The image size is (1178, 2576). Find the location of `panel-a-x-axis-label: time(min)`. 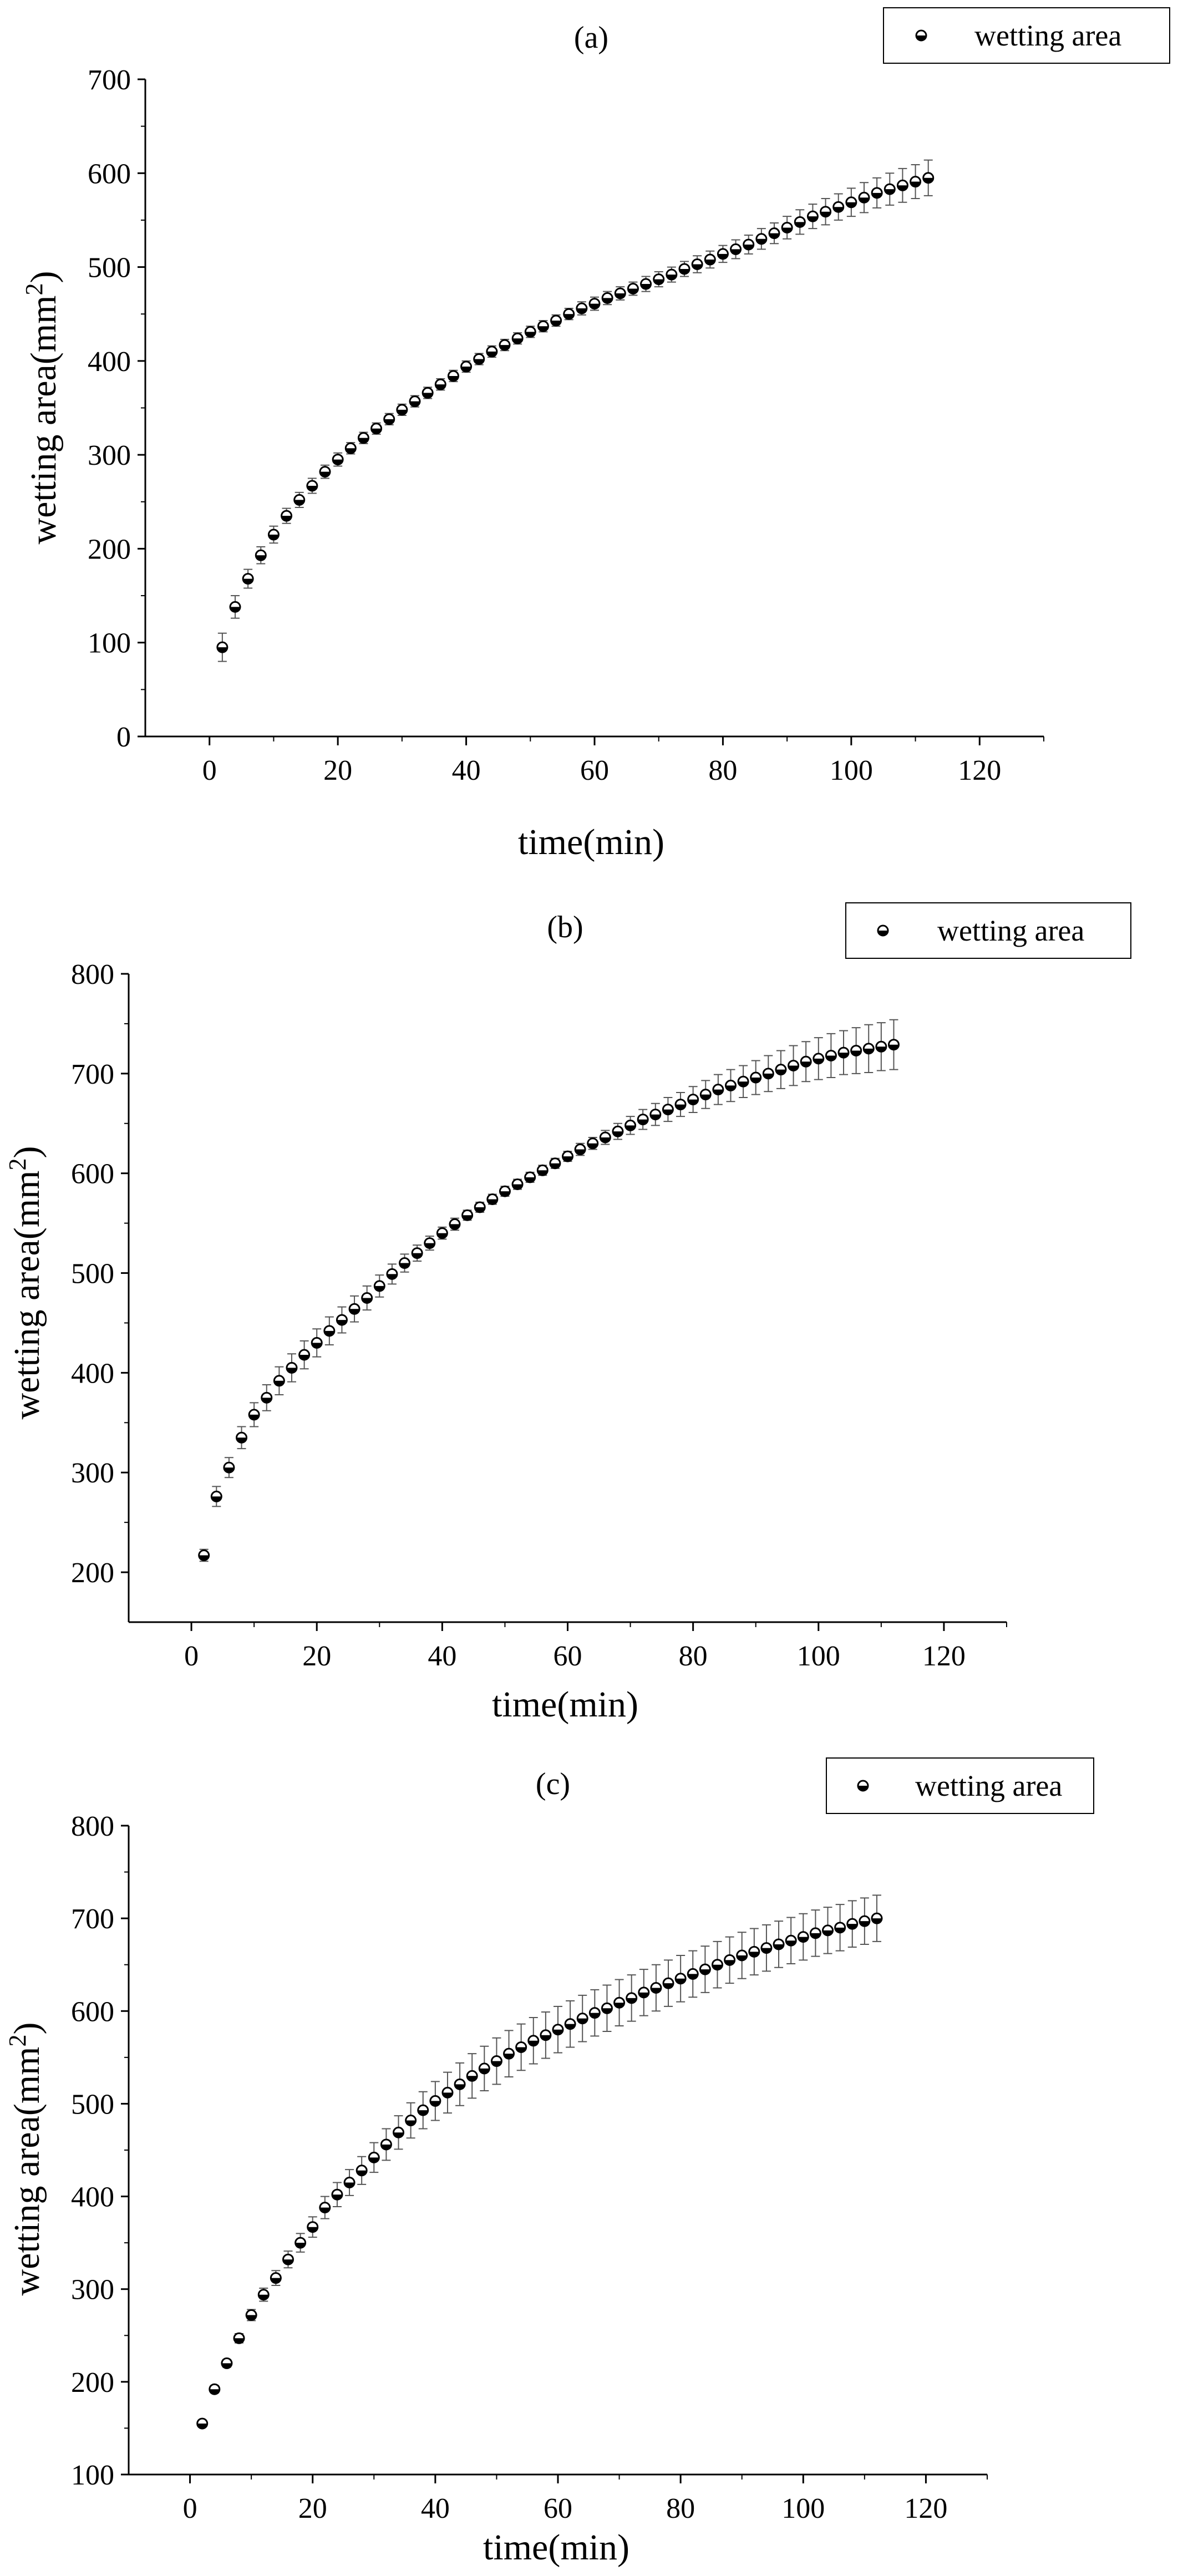

panel-a-x-axis-label: time(min) is located at coordinates (591, 842).